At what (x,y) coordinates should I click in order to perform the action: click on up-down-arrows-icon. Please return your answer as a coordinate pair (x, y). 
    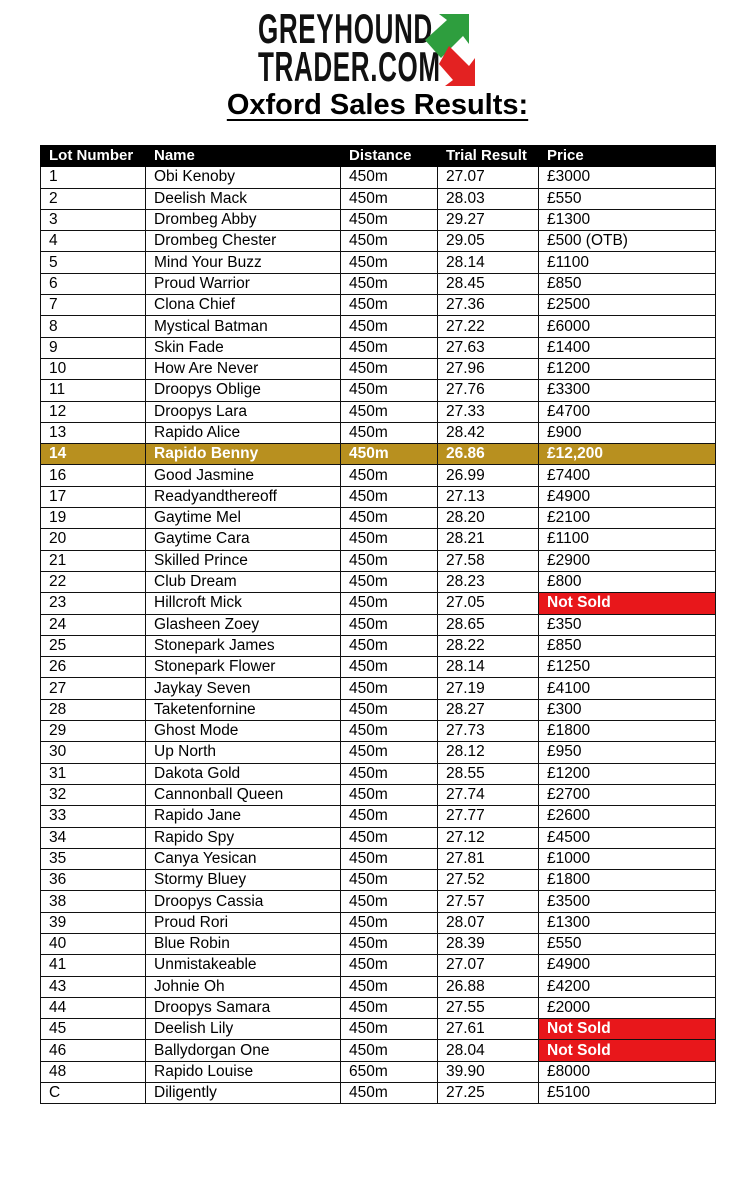
    Looking at the image, I should click on (450, 50).